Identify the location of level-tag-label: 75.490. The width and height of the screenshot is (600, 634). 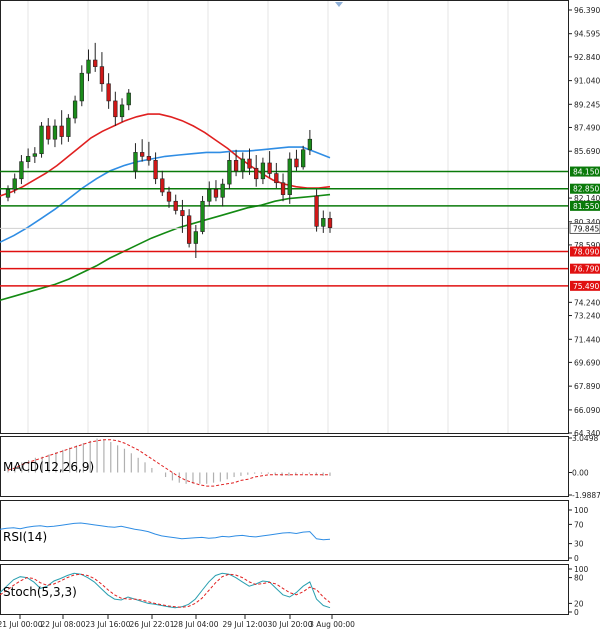
(586, 286).